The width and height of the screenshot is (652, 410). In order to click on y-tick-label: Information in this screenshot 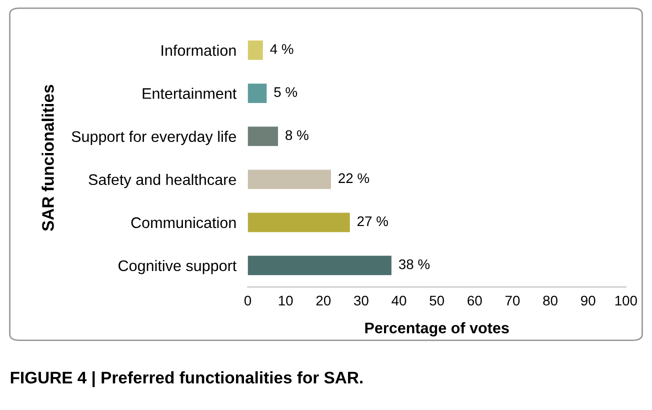, I will do `click(199, 50)`.